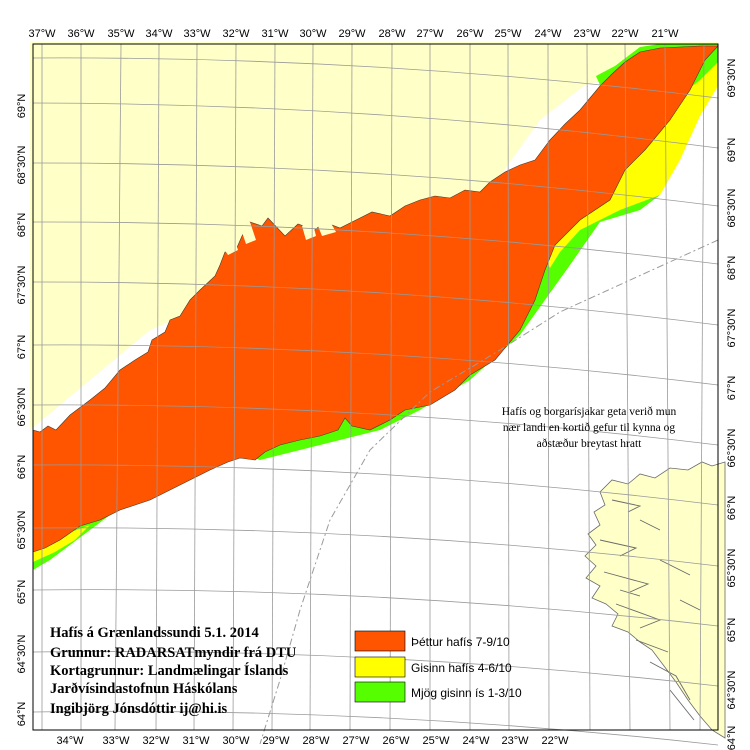 This screenshot has width=750, height=750. I want to click on right-latitude-label: 66°N, so click(732, 508).